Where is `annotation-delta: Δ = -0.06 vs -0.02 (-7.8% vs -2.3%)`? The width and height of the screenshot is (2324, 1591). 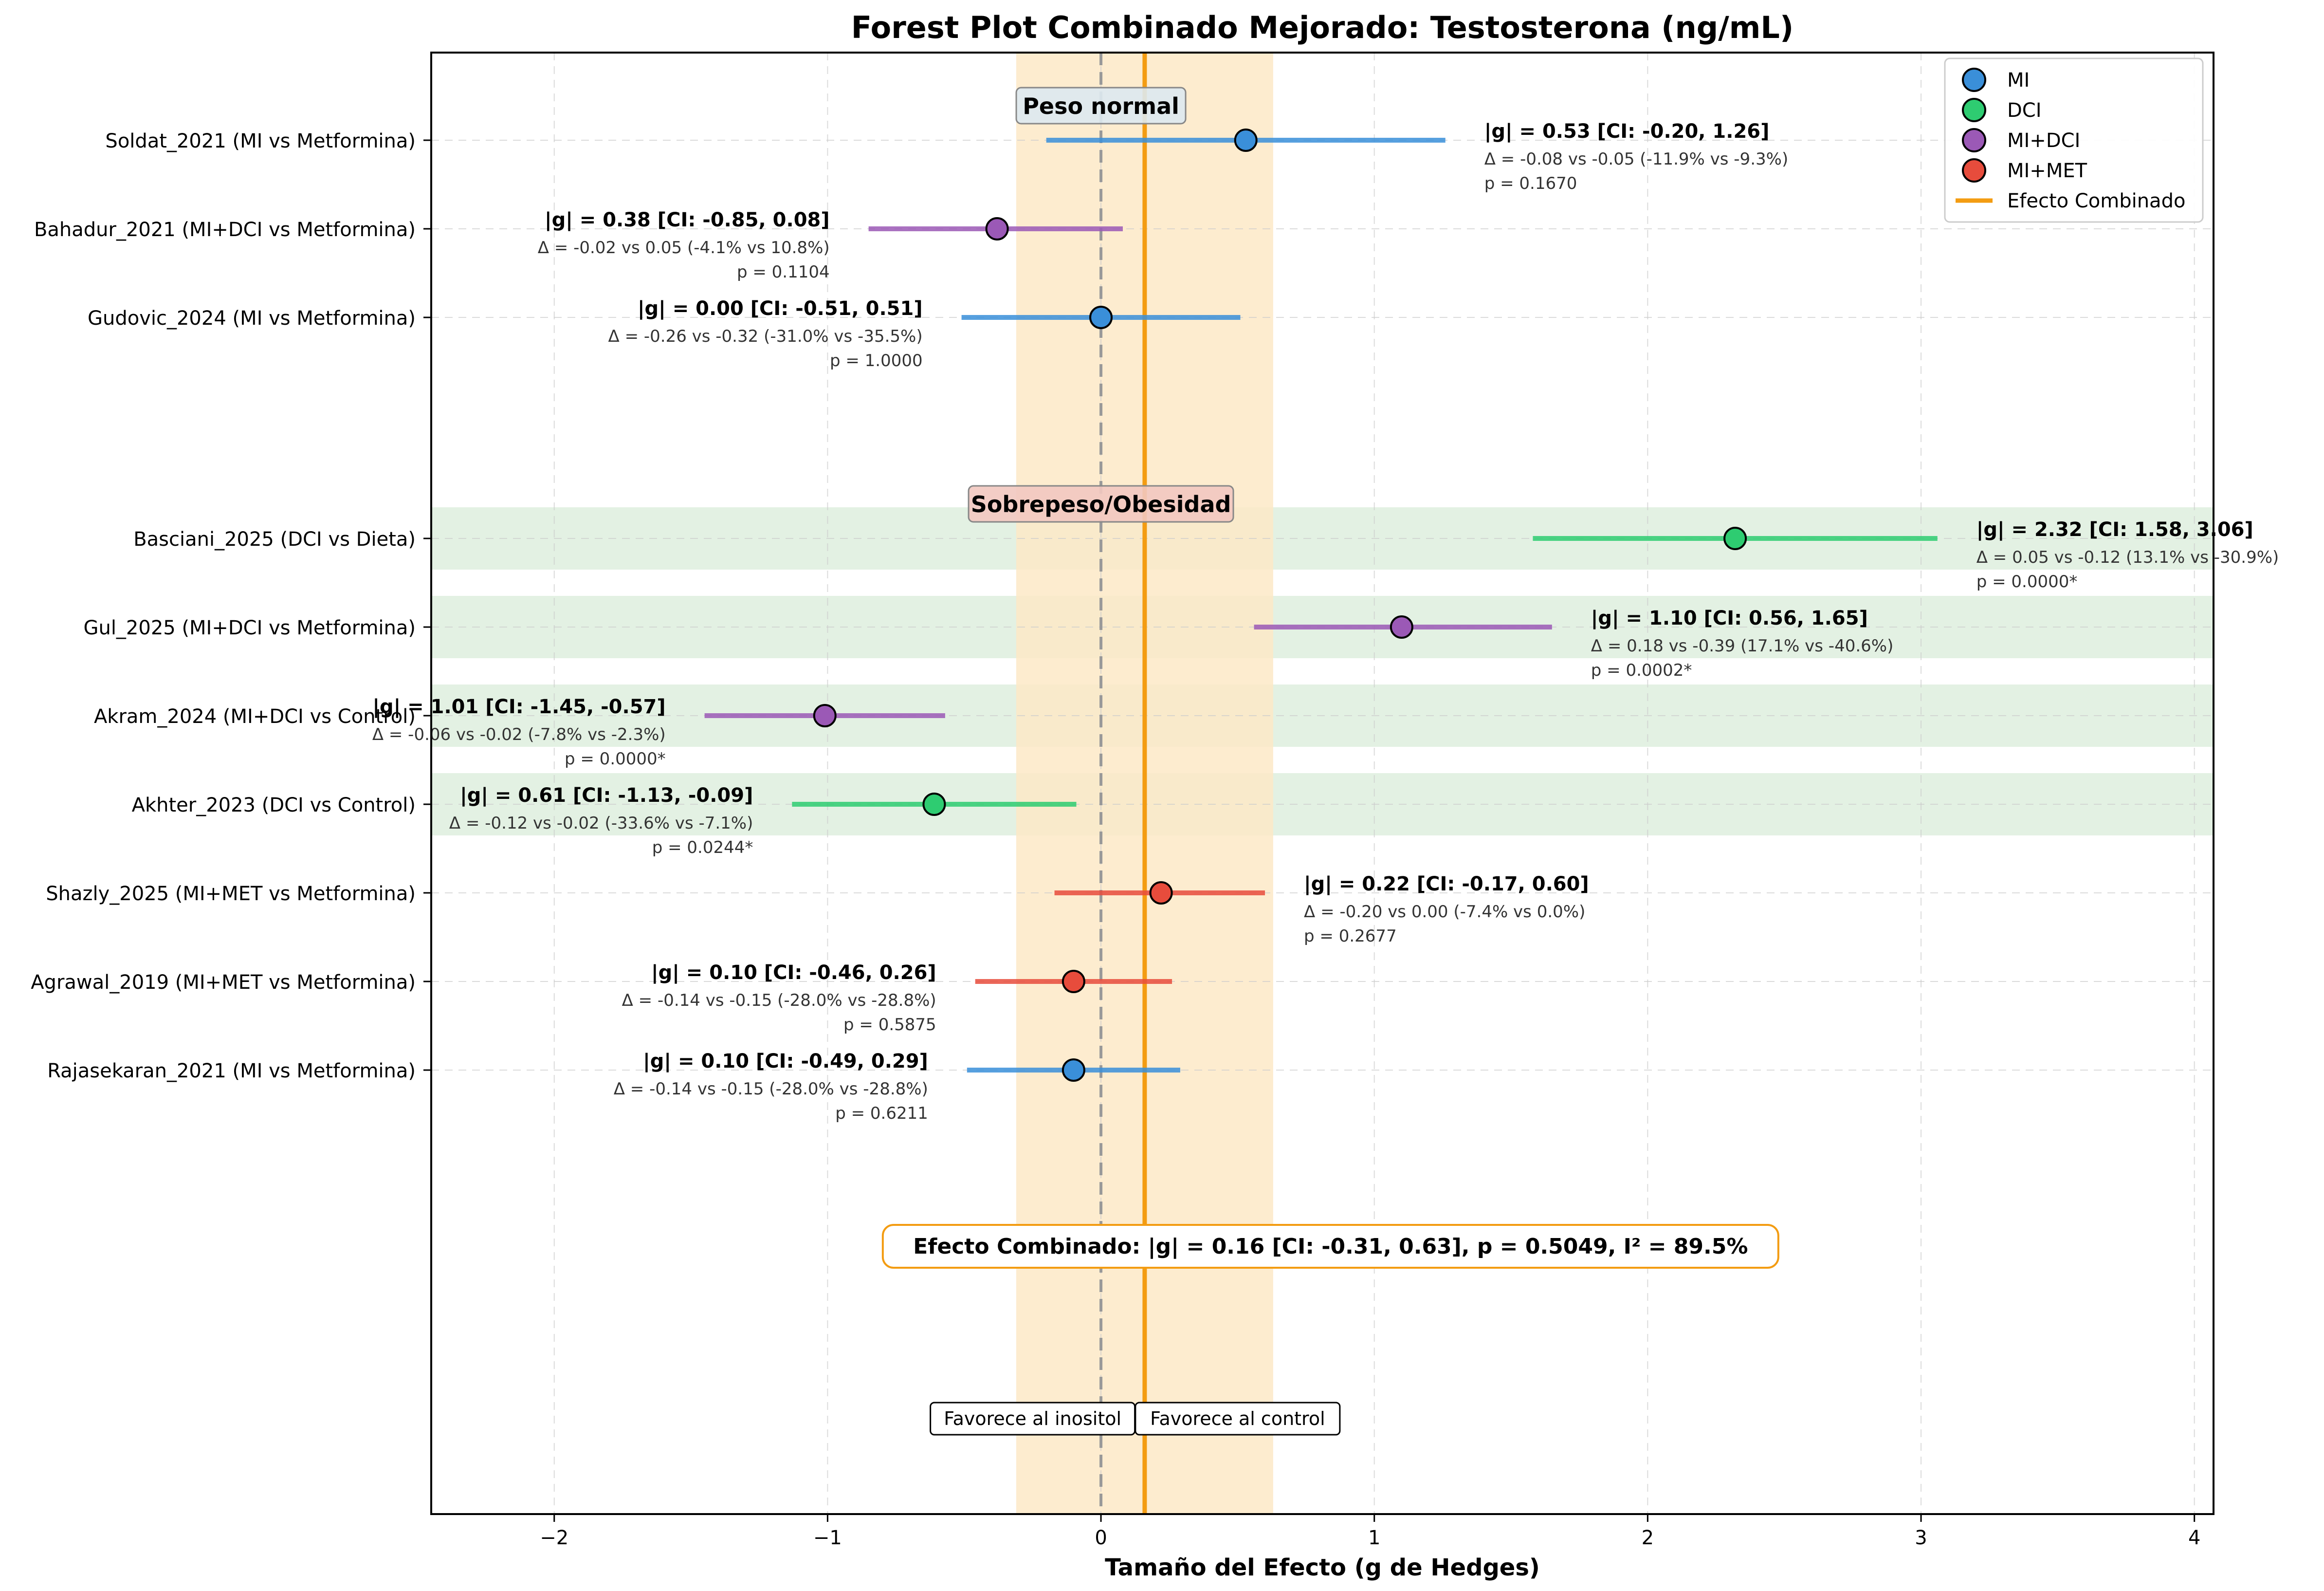
annotation-delta: Δ = -0.06 vs -0.02 (-7.8% vs -2.3%) is located at coordinates (519, 734).